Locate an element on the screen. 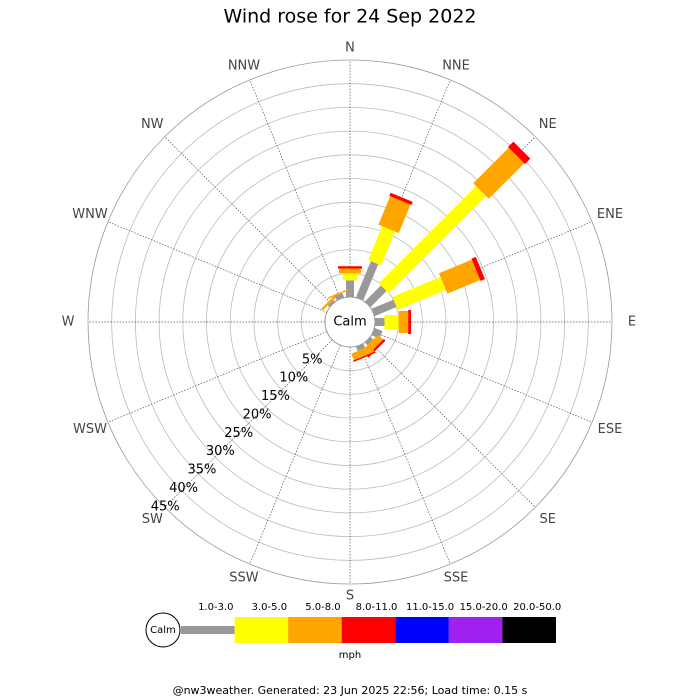 Image resolution: width=700 pixels, height=700 pixels. ring-label: 15% is located at coordinates (275, 396).